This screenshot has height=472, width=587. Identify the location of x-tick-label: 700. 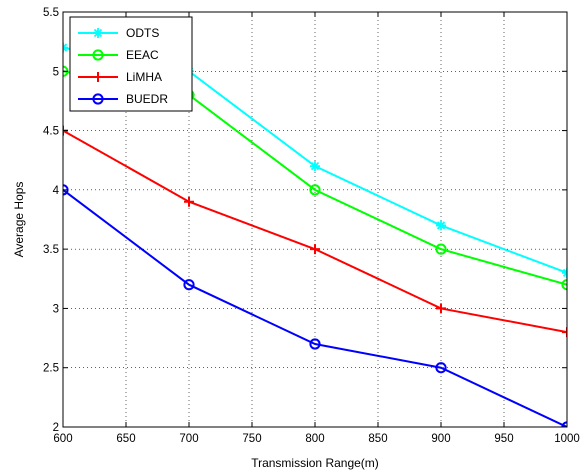
(188, 439).